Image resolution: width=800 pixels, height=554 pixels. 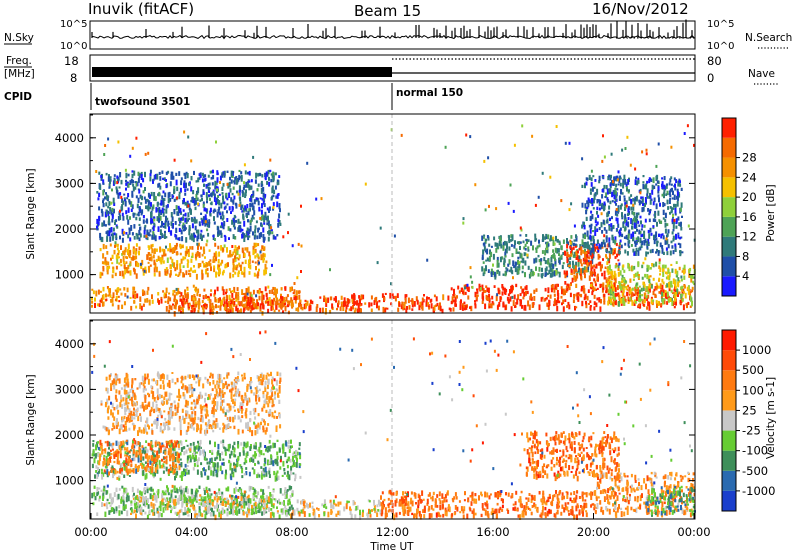 I want to click on nave-label: Nave, so click(x=761, y=74).